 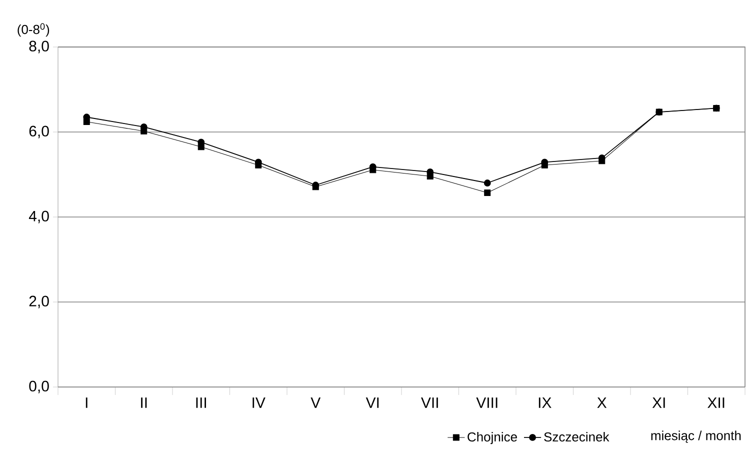 I want to click on y-tick-label: 4,0, so click(x=38, y=217).